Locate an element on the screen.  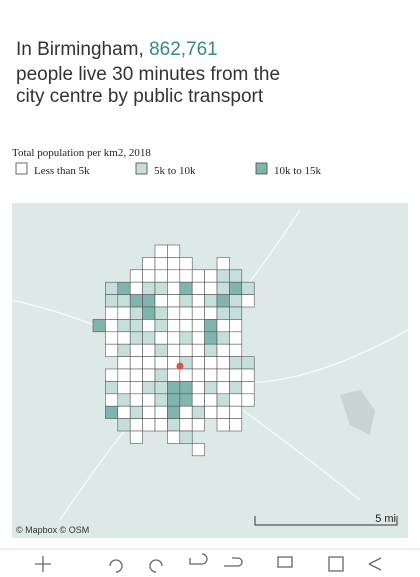
scale-bar is located at coordinates (326, 521).